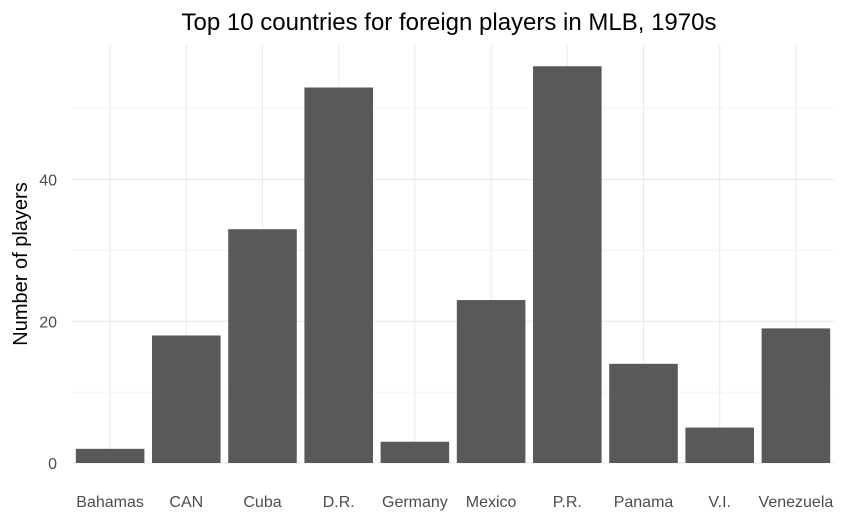 The image size is (844, 521). Describe the element at coordinates (491, 381) in the screenshot. I see `bar-mexico` at that location.